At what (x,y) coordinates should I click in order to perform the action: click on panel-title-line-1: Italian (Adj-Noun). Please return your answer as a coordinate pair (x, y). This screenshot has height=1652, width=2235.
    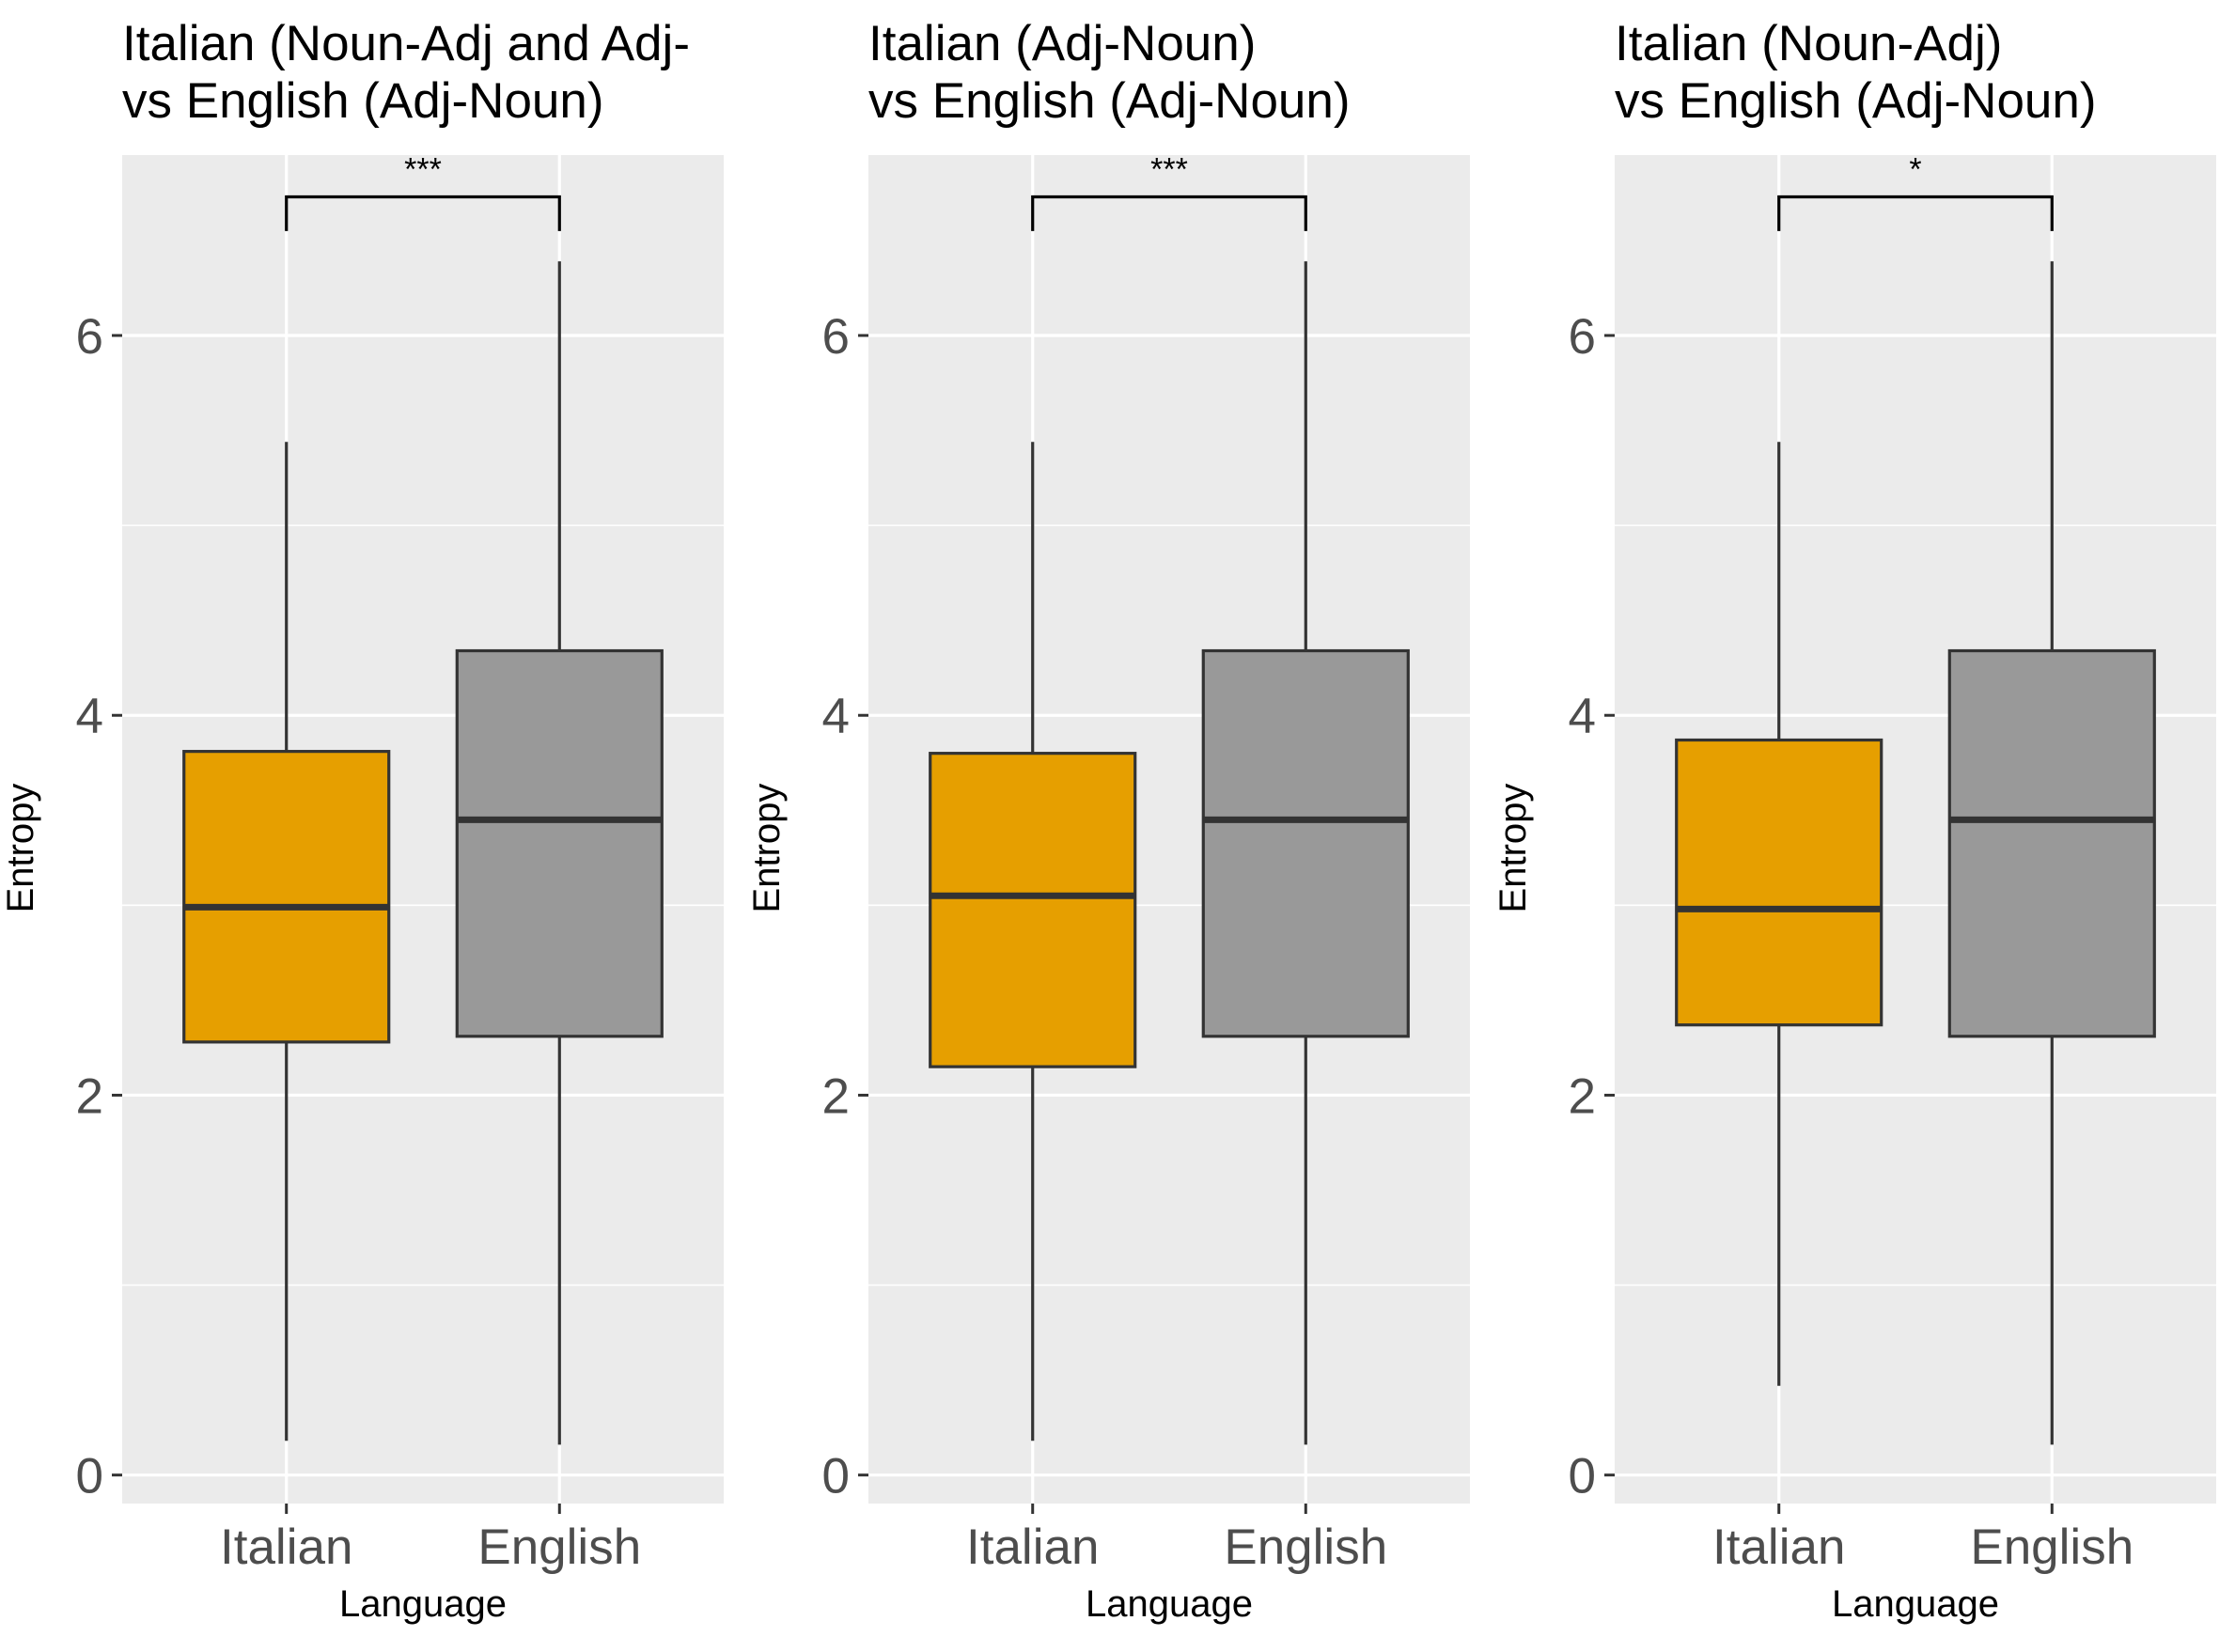
    Looking at the image, I should click on (1062, 43).